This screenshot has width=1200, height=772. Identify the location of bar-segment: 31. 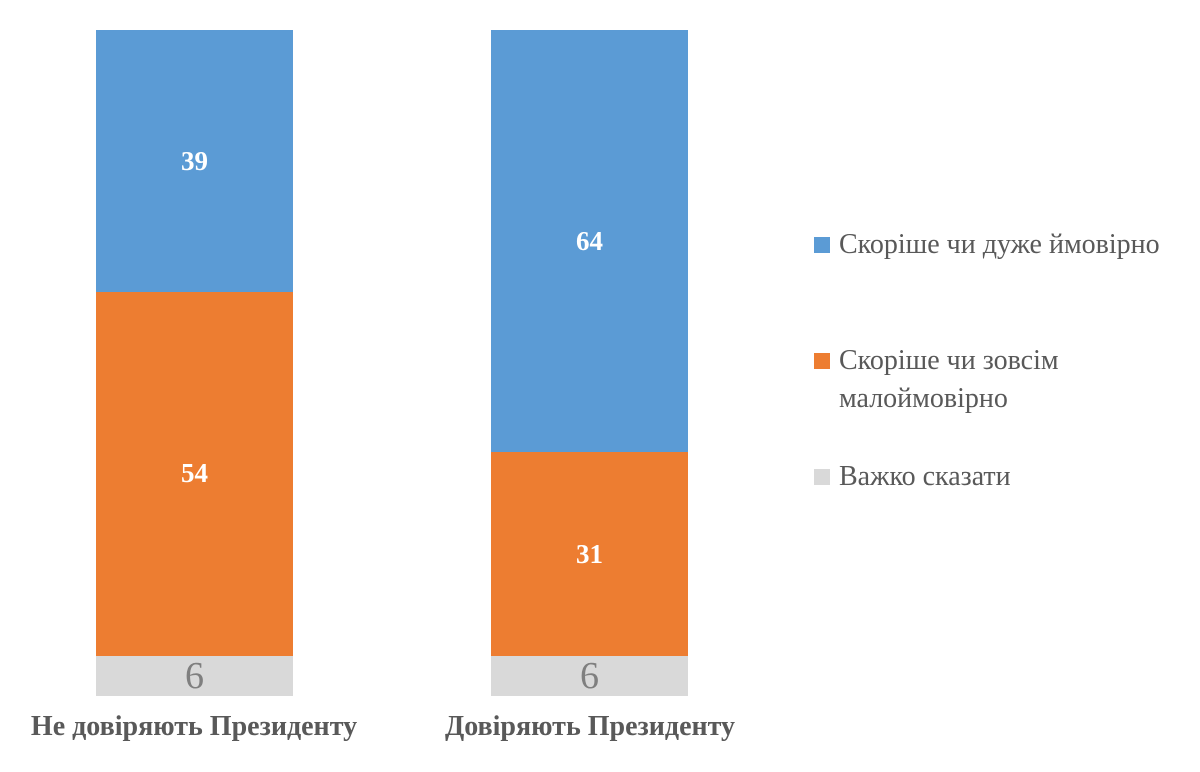
(589, 554).